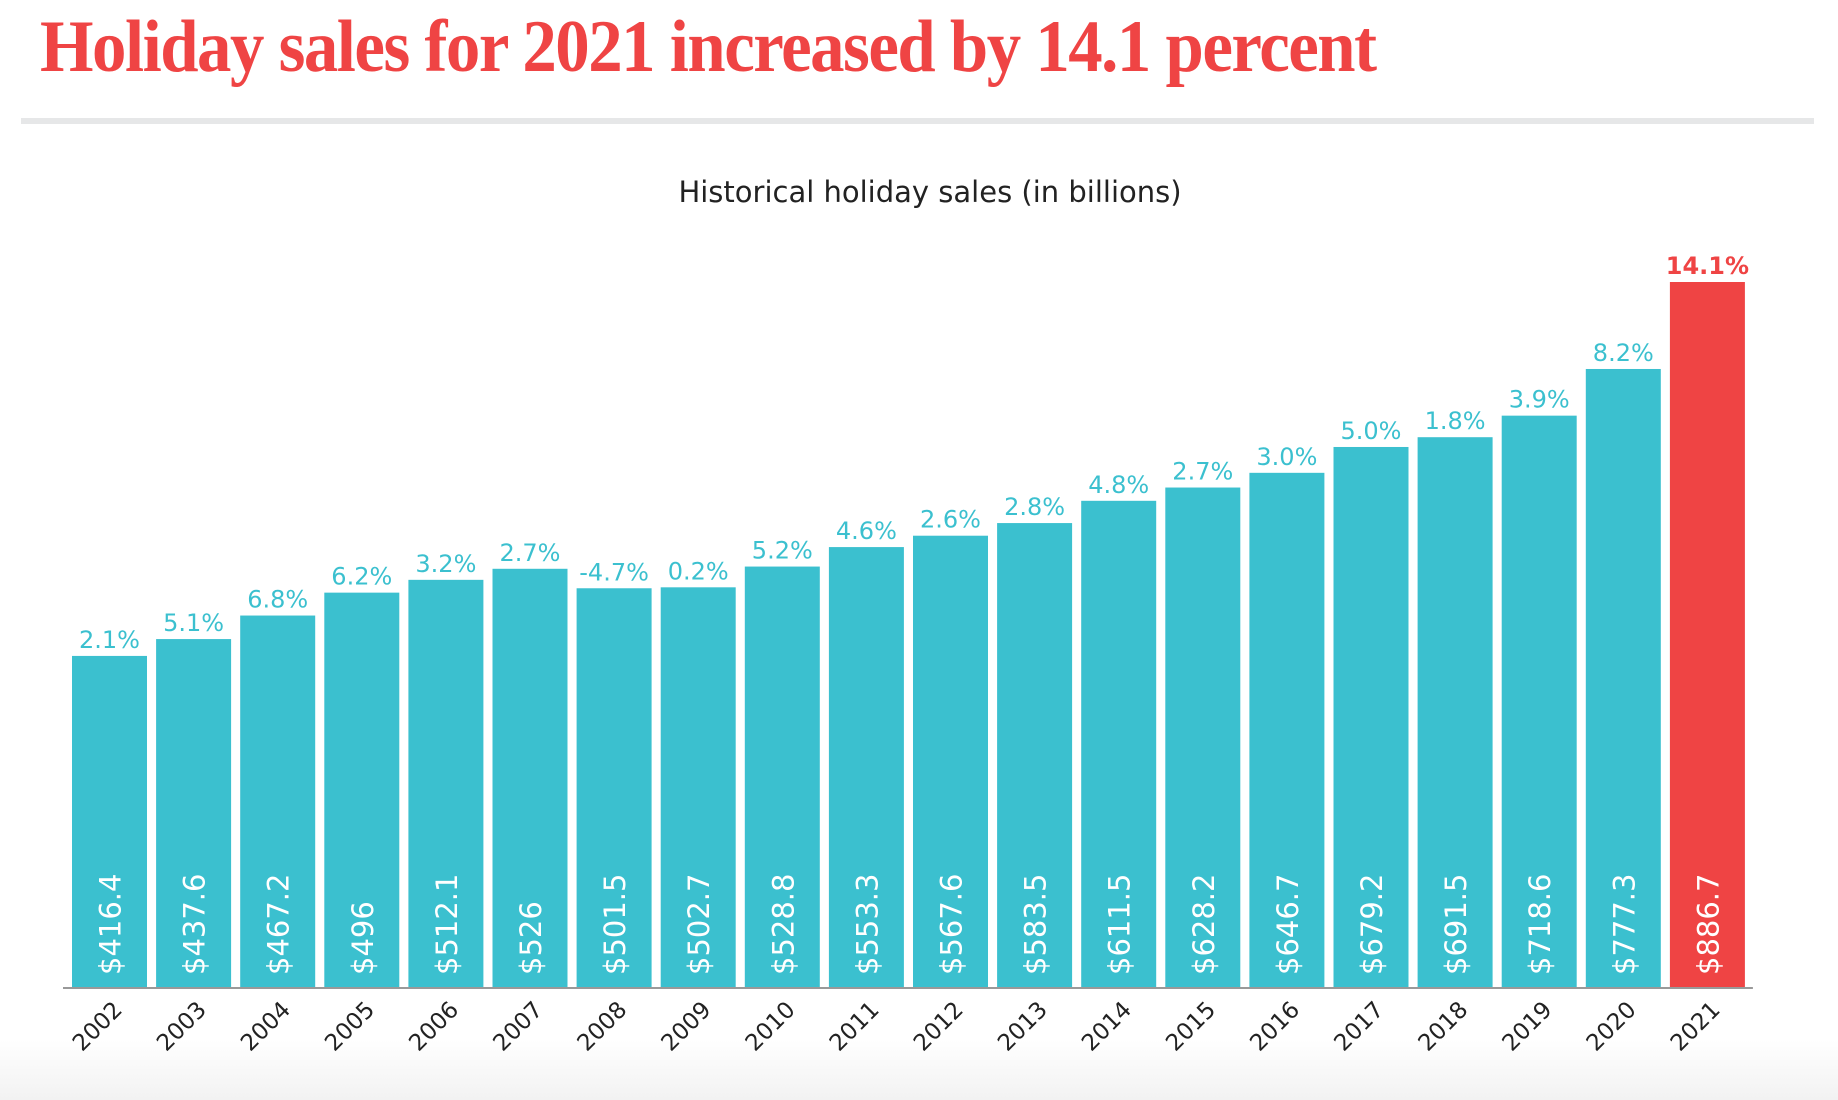 This screenshot has height=1100, width=1838. Describe the element at coordinates (939, 1027) in the screenshot. I see `year-tick-label: 2012` at that location.